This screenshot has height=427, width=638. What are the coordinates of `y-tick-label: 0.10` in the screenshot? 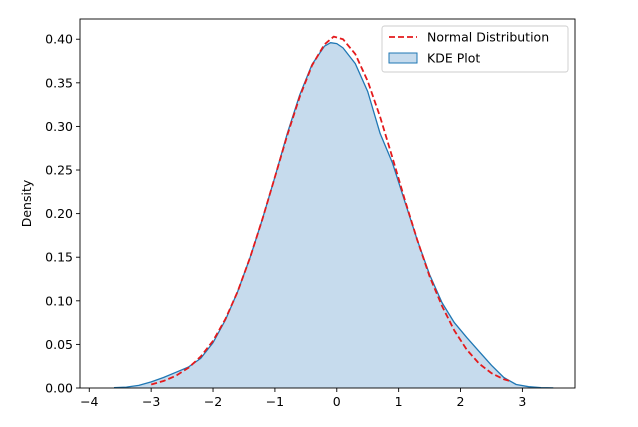 It's located at (59, 300).